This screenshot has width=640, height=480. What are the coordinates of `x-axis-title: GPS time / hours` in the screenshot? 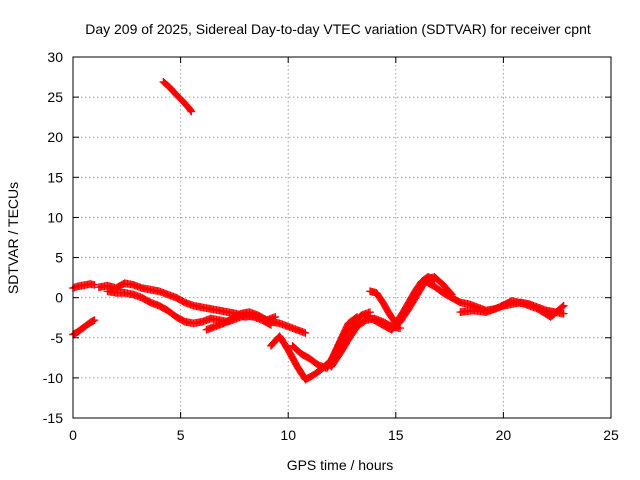 It's located at (340, 465).